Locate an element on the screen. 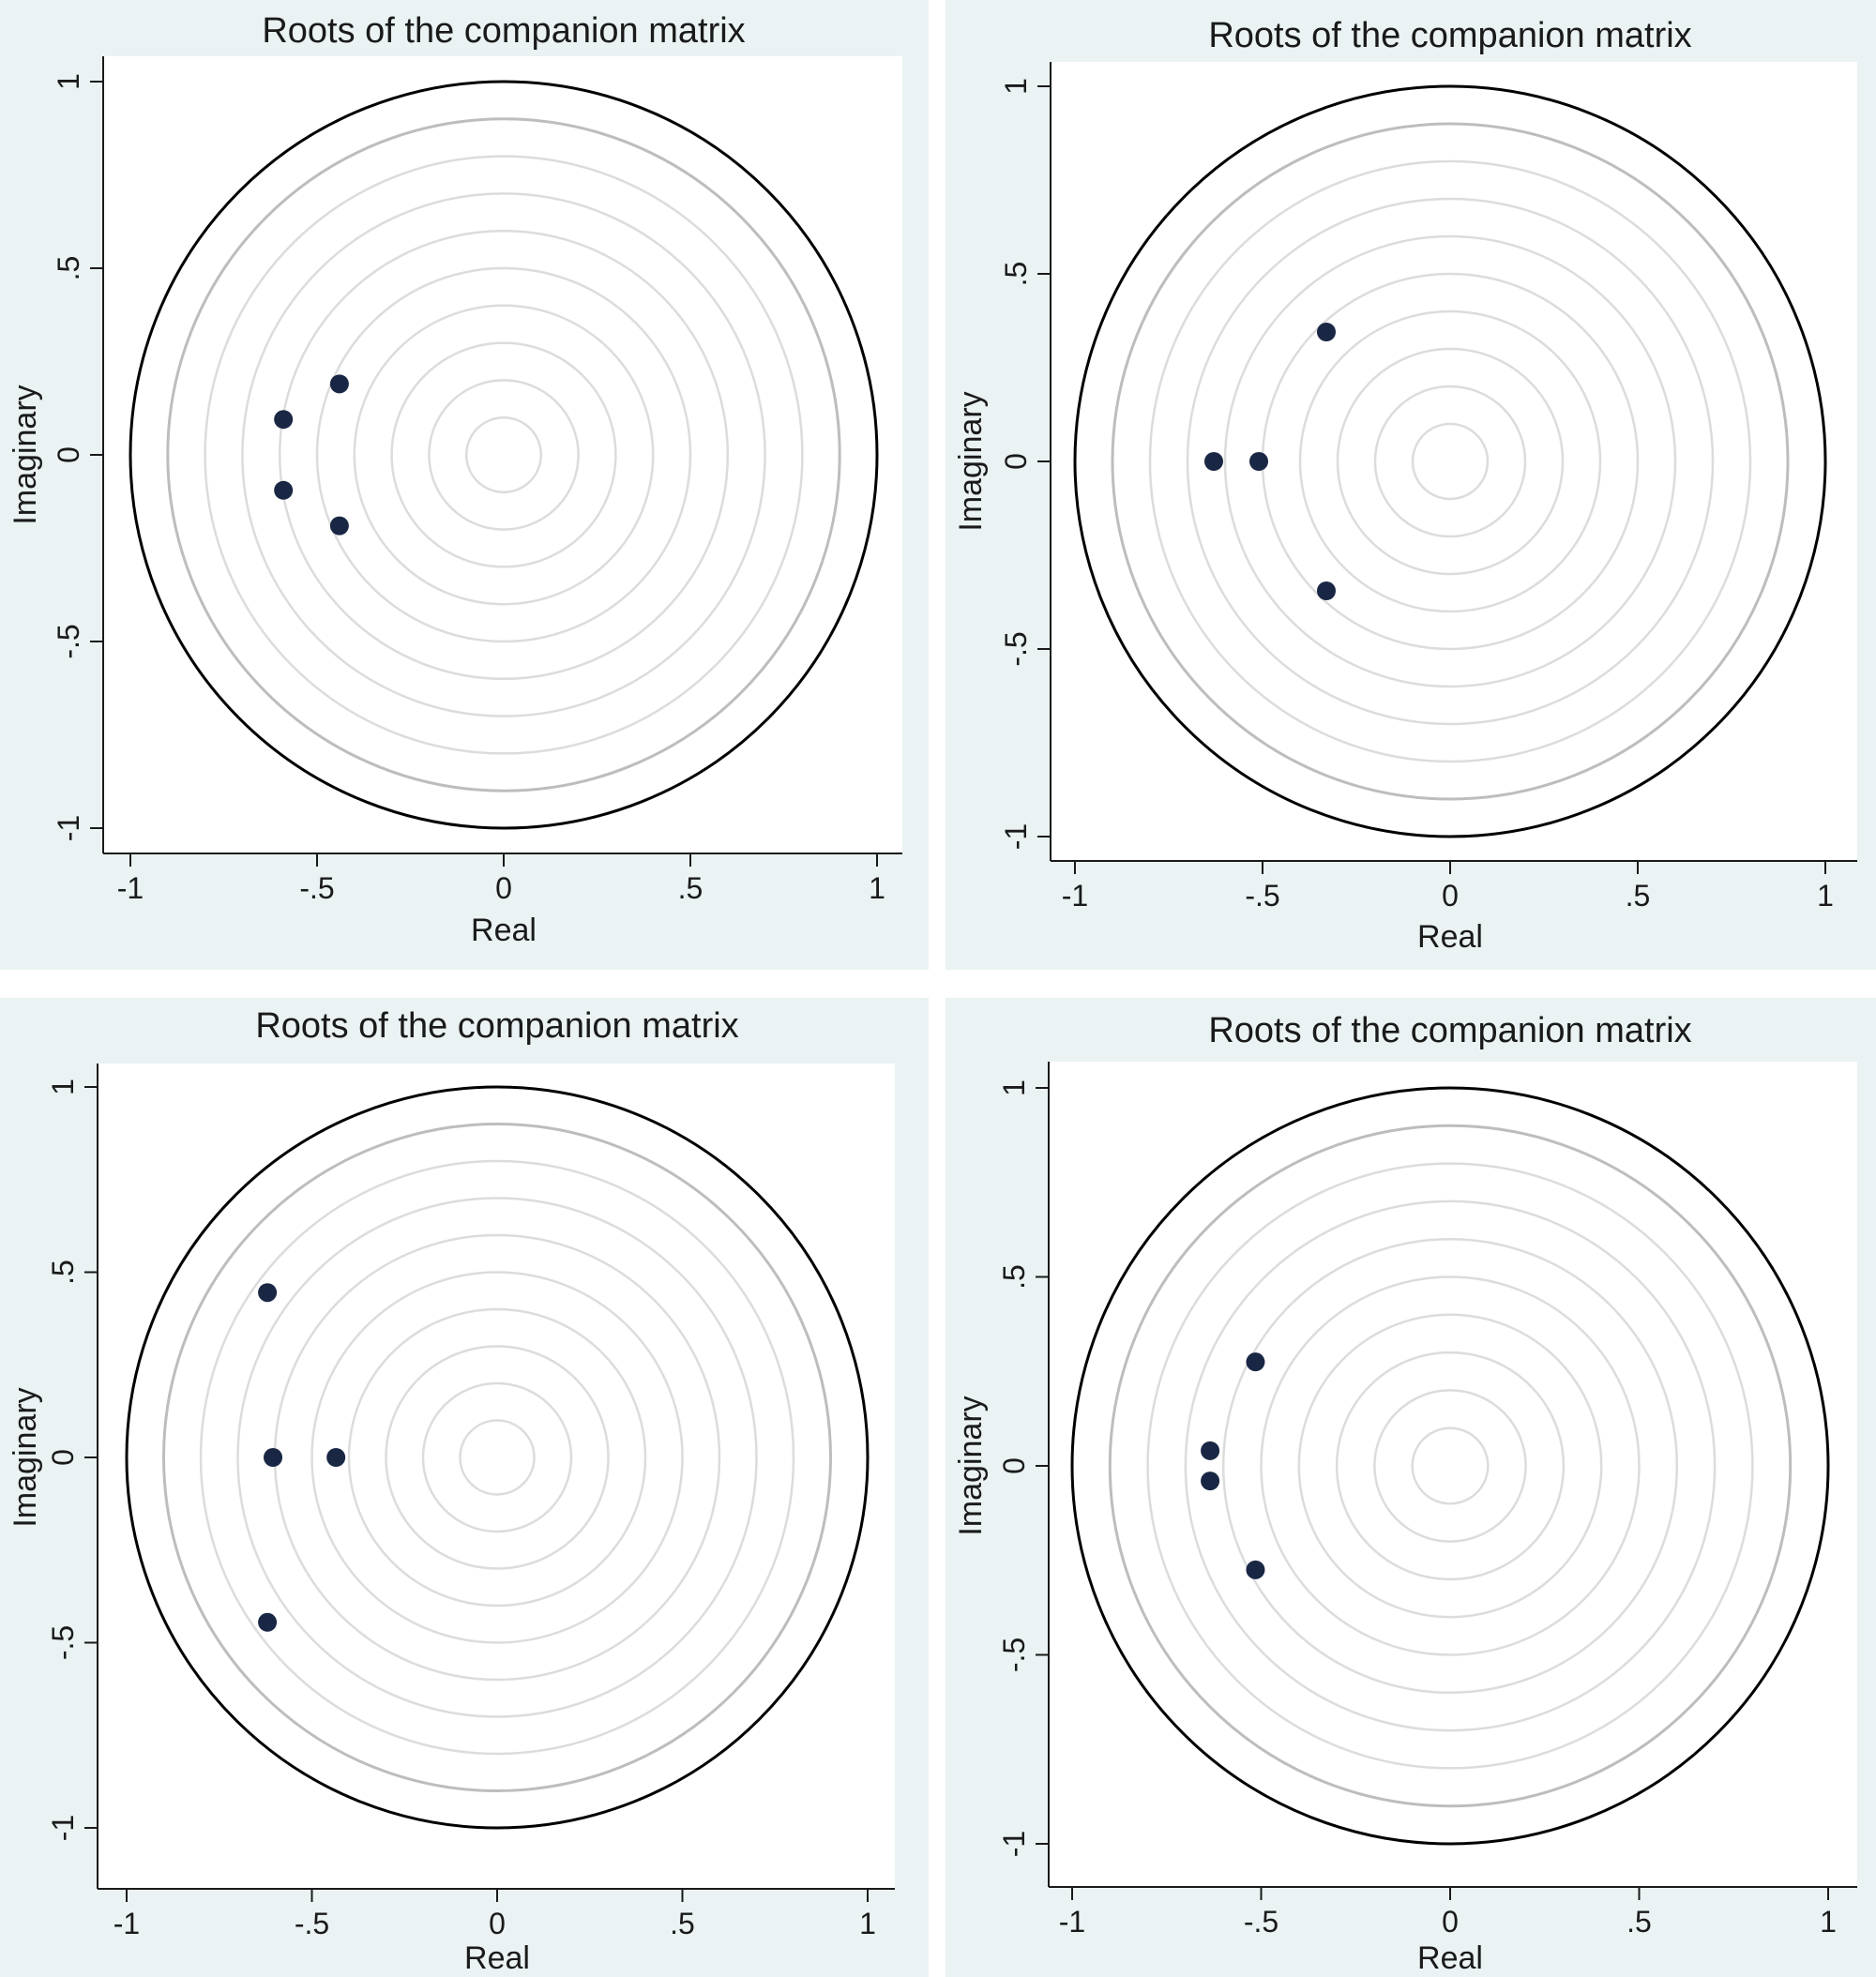 The image size is (1876, 1977). unit-circle is located at coordinates (497, 1457).